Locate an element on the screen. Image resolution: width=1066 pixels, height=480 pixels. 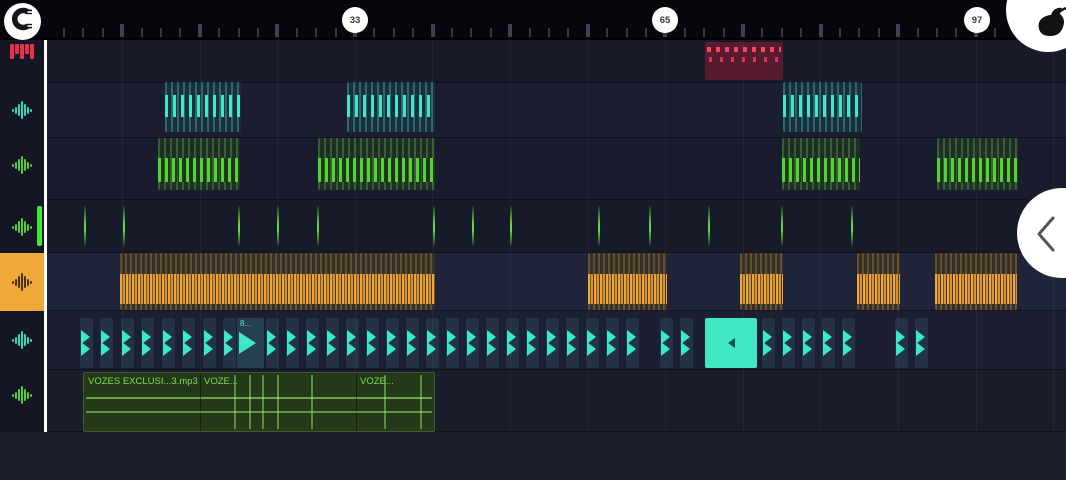
fl-studio-logo-button is located at coordinates (1036, 26).